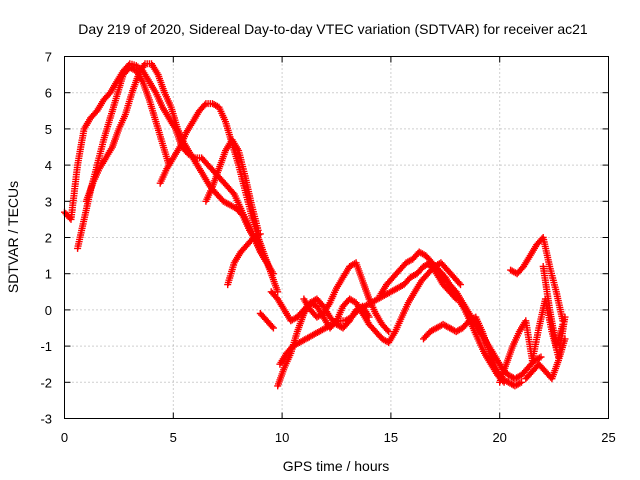 The image size is (640, 480). I want to click on x-tick-label: 0, so click(64, 437).